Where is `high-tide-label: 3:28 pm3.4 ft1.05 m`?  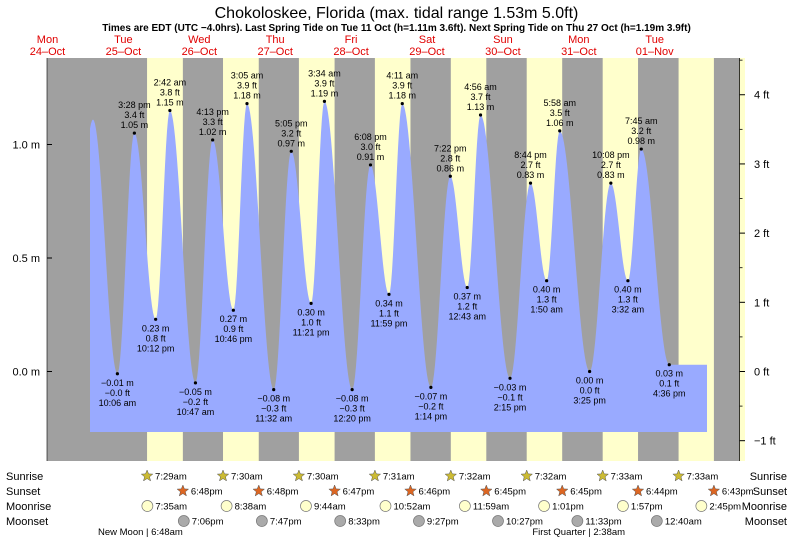
high-tide-label: 3:28 pm3.4 ft1.05 m is located at coordinates (134, 117).